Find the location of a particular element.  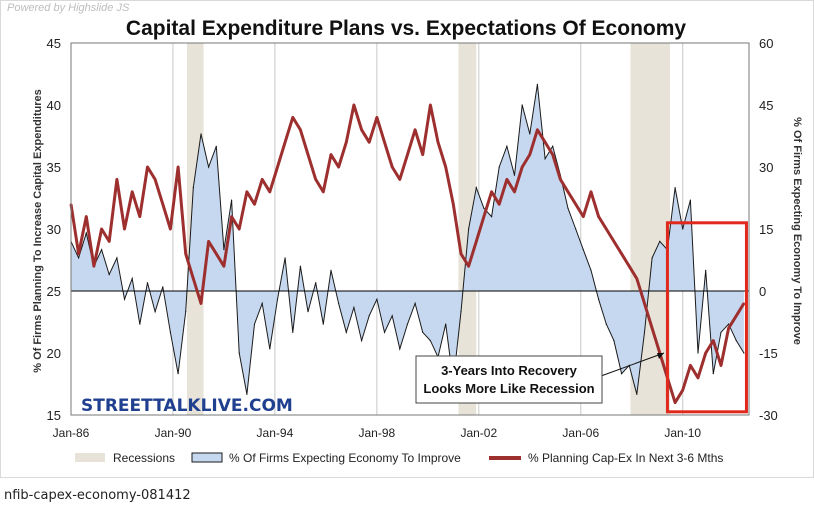

y-tick-label-2: 25 is located at coordinates (54, 291).